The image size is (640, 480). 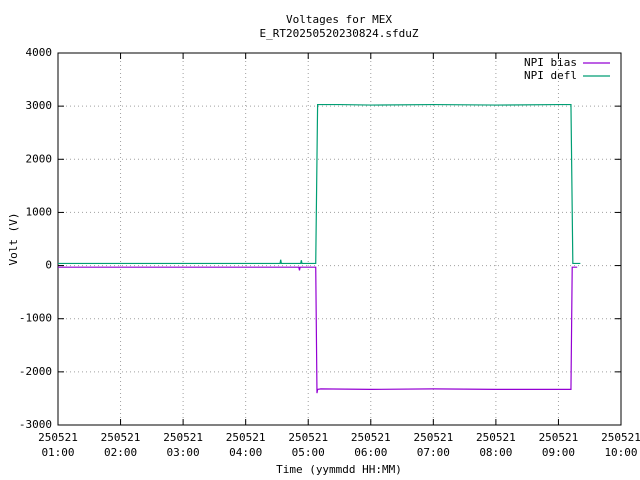 What do you see at coordinates (339, 469) in the screenshot?
I see `x-axis-label: Time (yymmdd HH:MM)` at bounding box center [339, 469].